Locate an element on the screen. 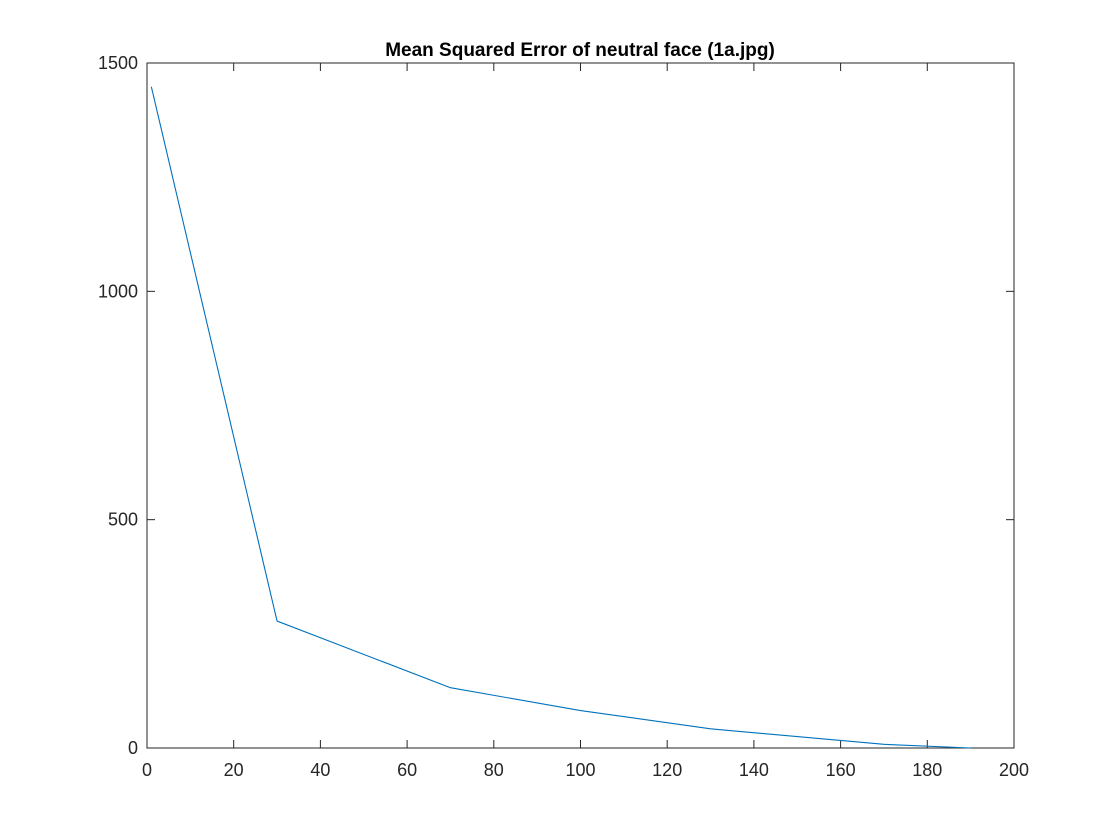 The image size is (1120, 840). x-tick-label: 60 is located at coordinates (407, 770).